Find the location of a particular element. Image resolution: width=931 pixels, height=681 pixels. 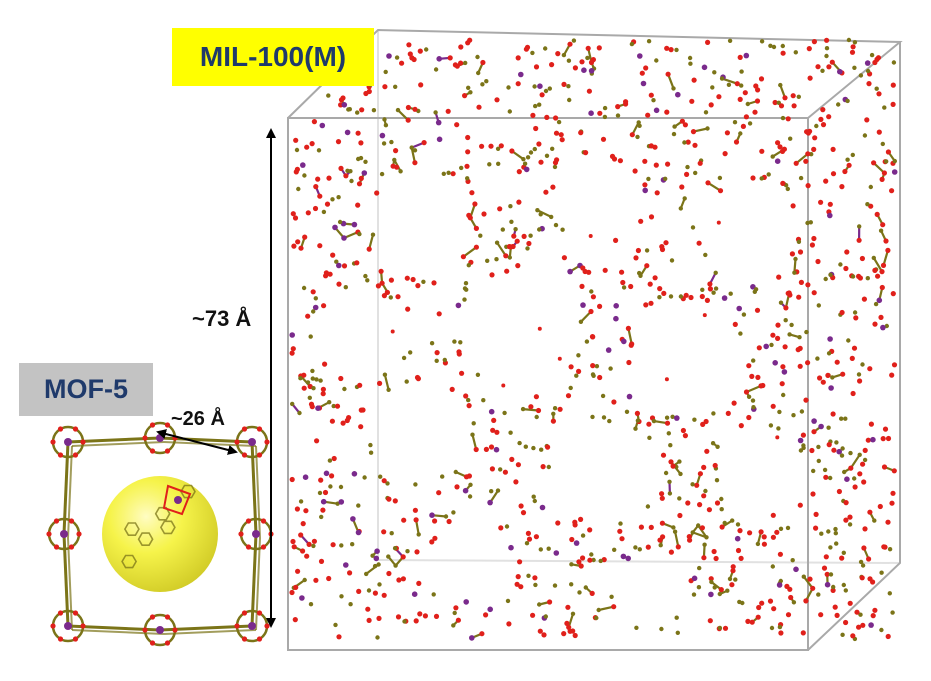

mof5-label: MOF-5 is located at coordinates (86, 389).